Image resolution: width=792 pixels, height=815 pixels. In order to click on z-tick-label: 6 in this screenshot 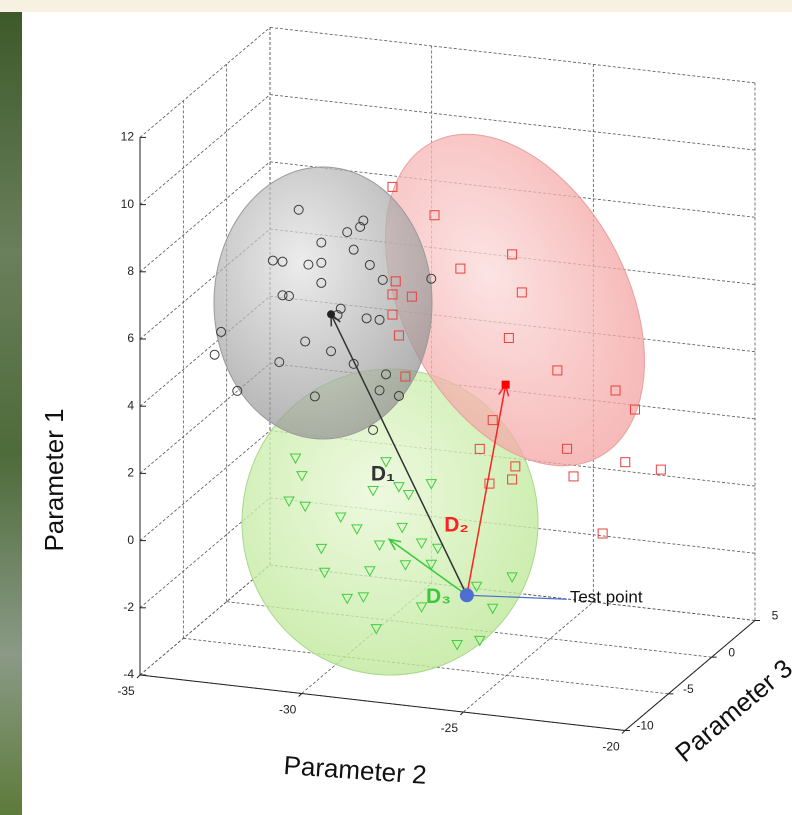, I will do `click(130, 338)`.